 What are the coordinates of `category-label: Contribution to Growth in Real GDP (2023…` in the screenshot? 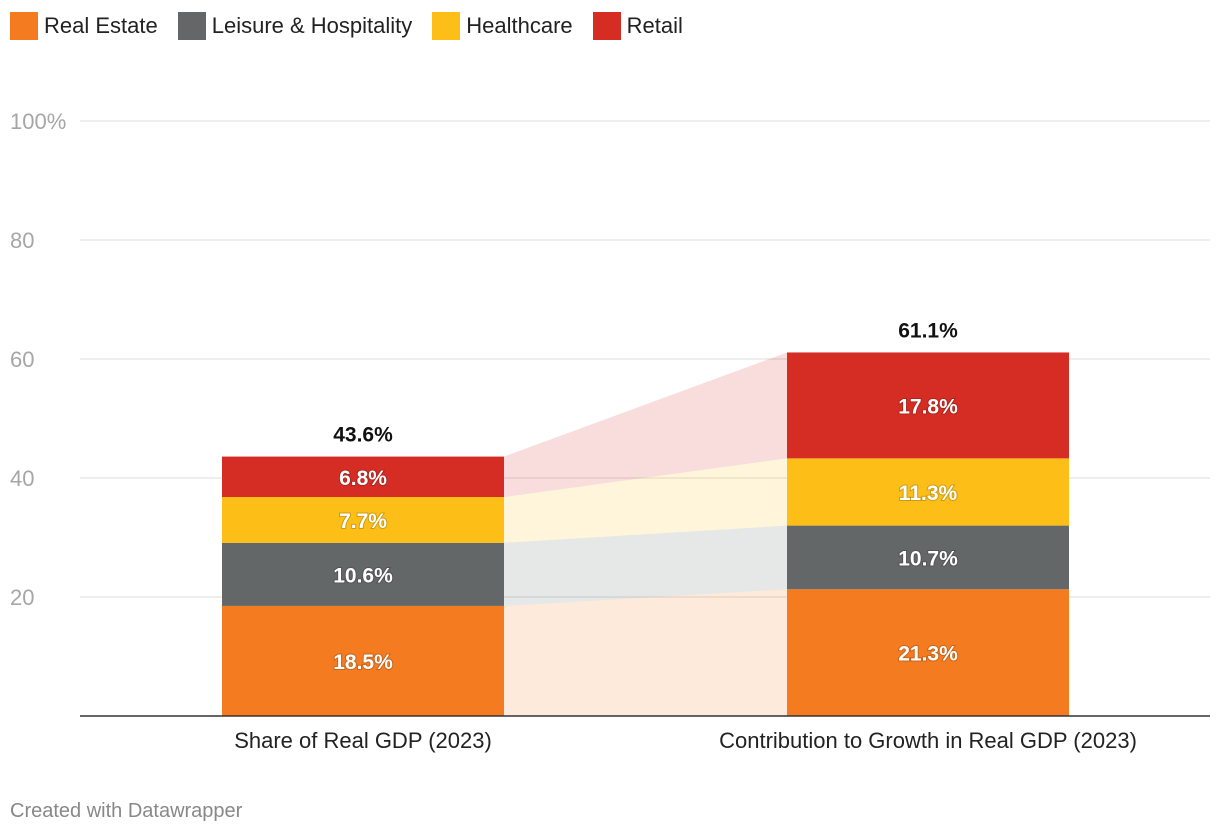 It's located at (928, 740).